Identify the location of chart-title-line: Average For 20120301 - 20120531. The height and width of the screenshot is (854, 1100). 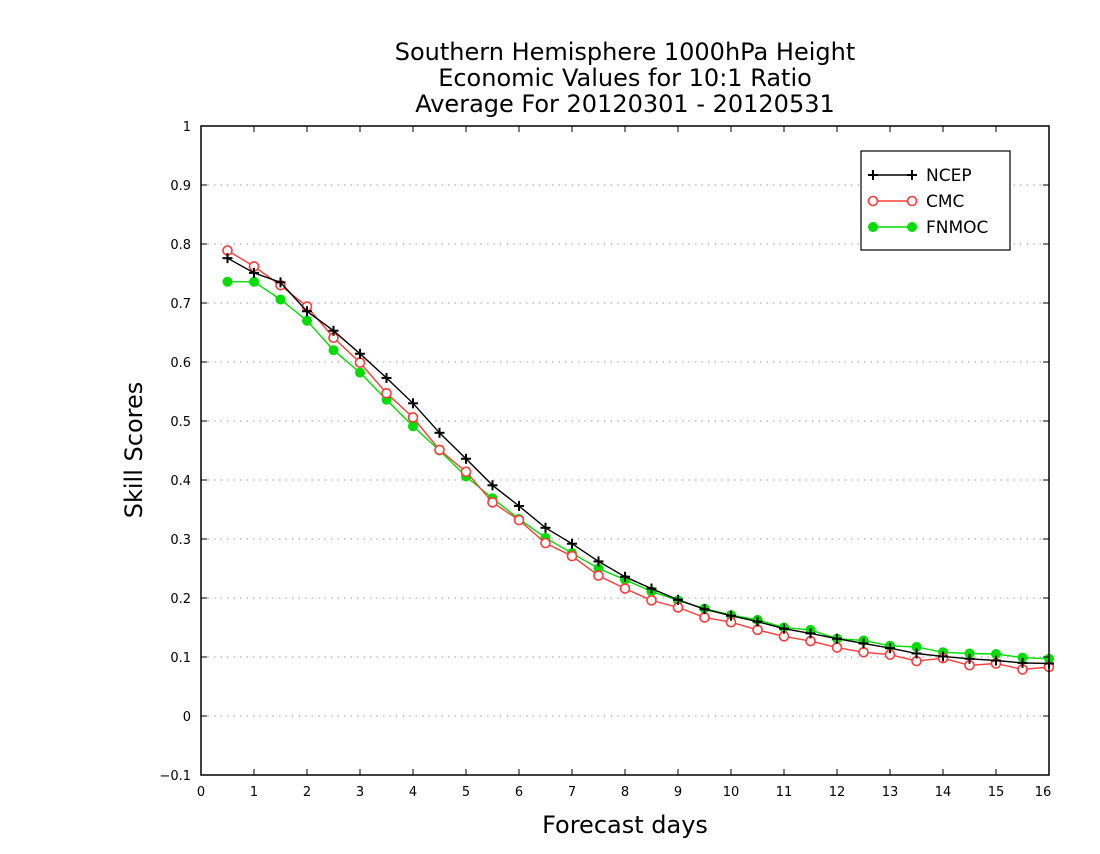
(625, 104).